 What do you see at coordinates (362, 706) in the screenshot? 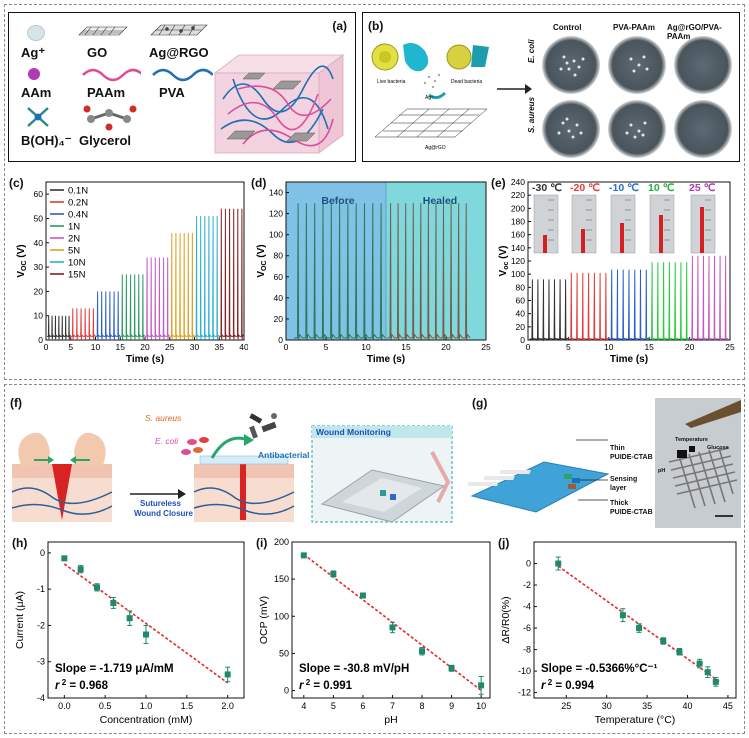
I see `x-tick-label: 6` at bounding box center [362, 706].